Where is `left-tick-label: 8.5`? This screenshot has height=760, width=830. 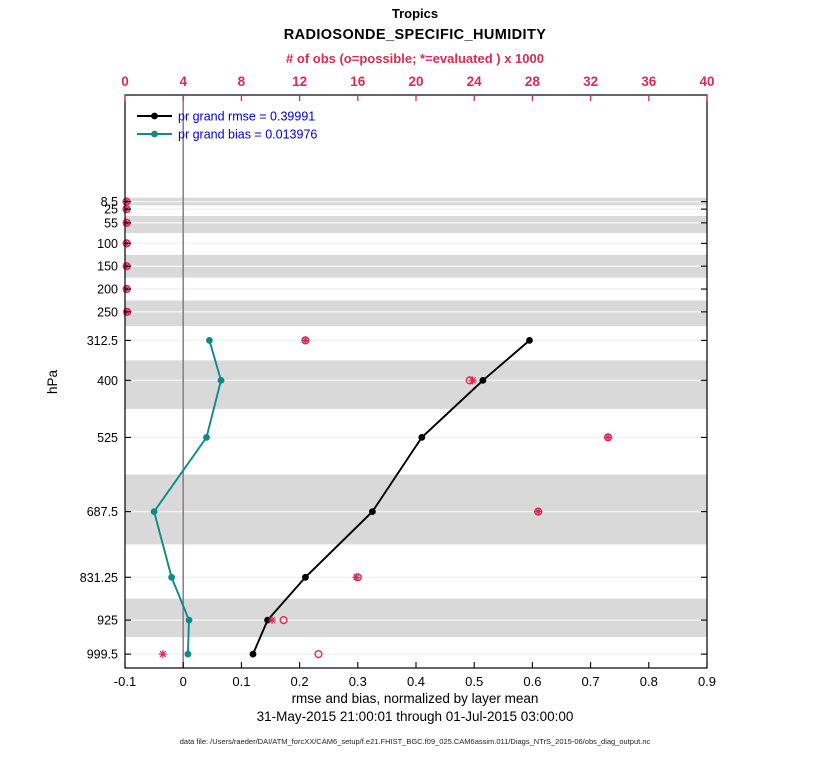
left-tick-label: 8.5 is located at coordinates (109, 202).